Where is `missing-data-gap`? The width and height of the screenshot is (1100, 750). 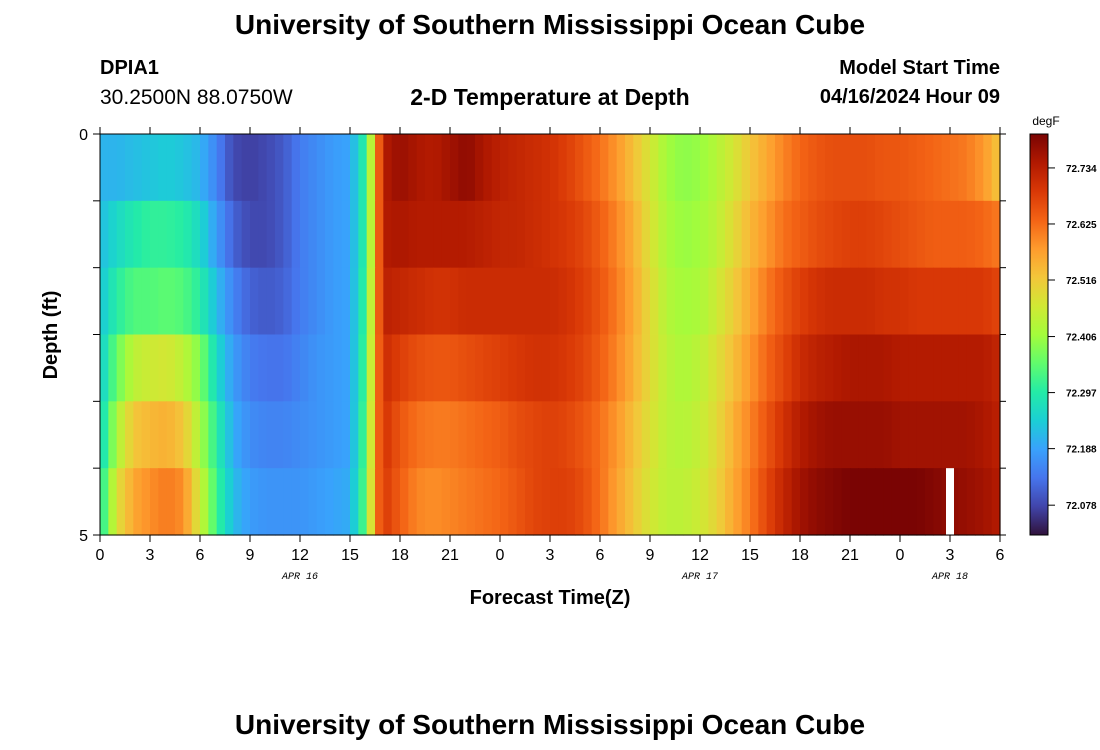
missing-data-gap is located at coordinates (950, 501).